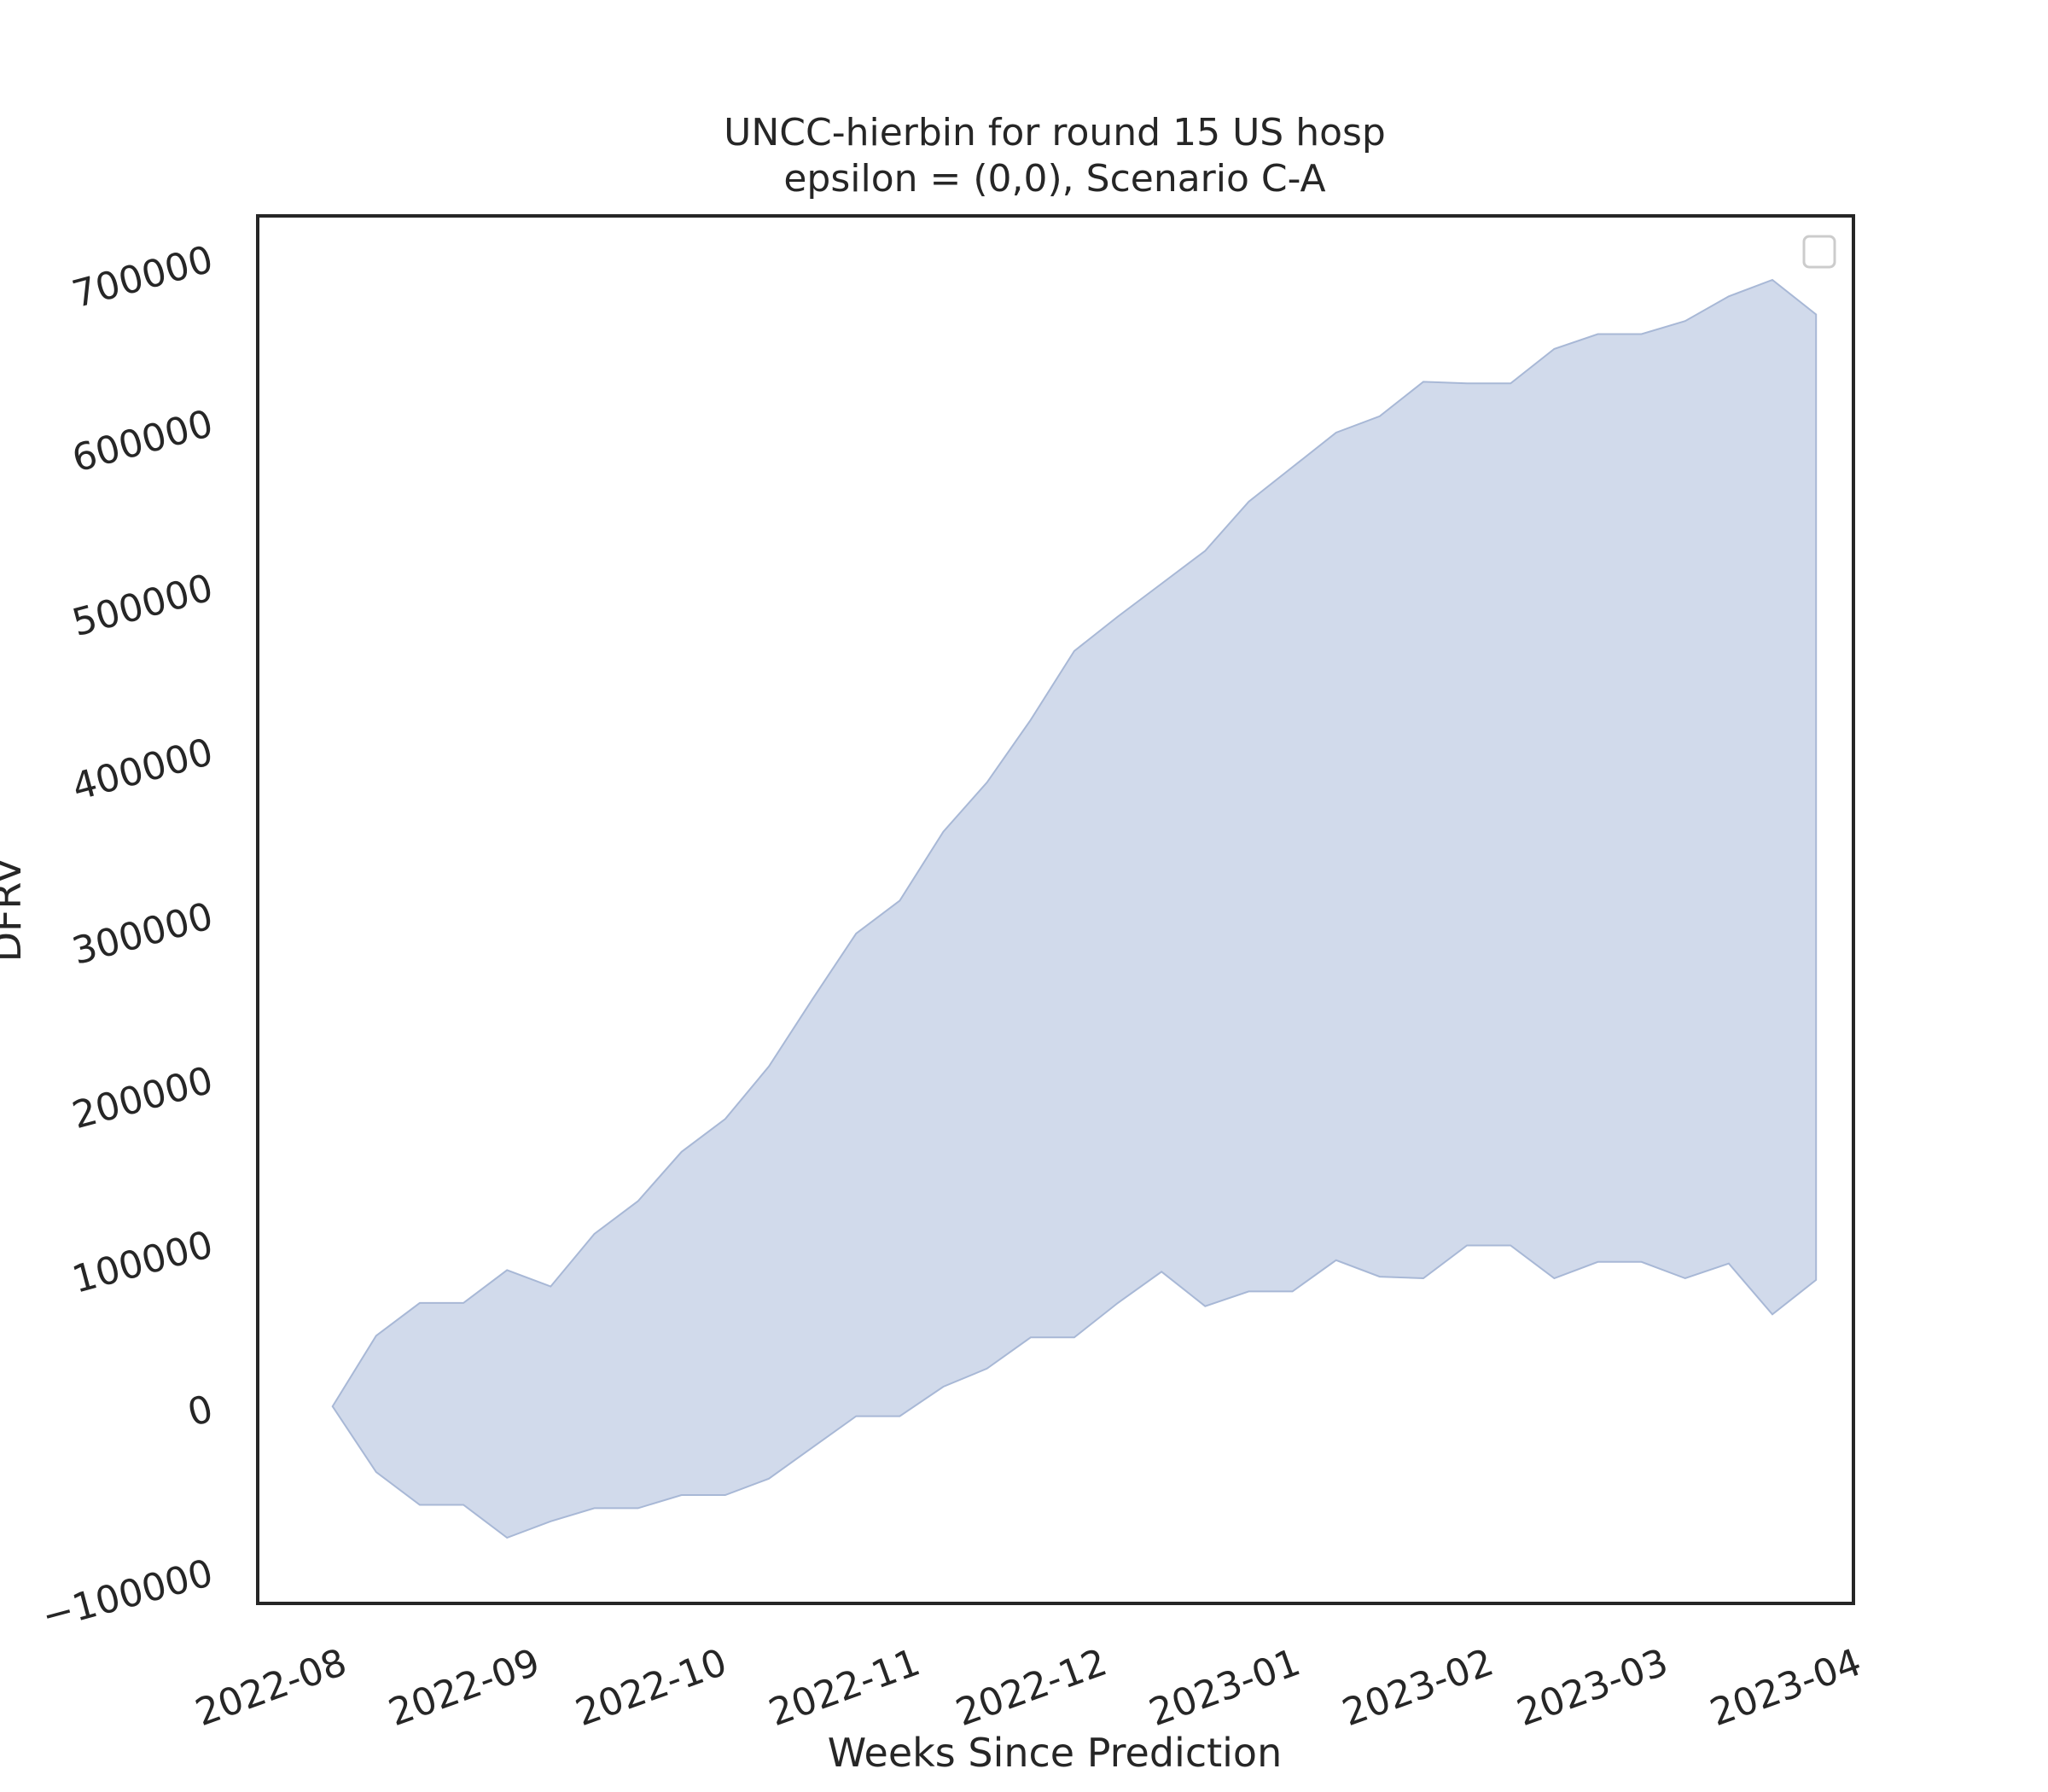 The height and width of the screenshot is (1792, 2048). What do you see at coordinates (464, 1687) in the screenshot?
I see `x-tick-label: 2022-09` at bounding box center [464, 1687].